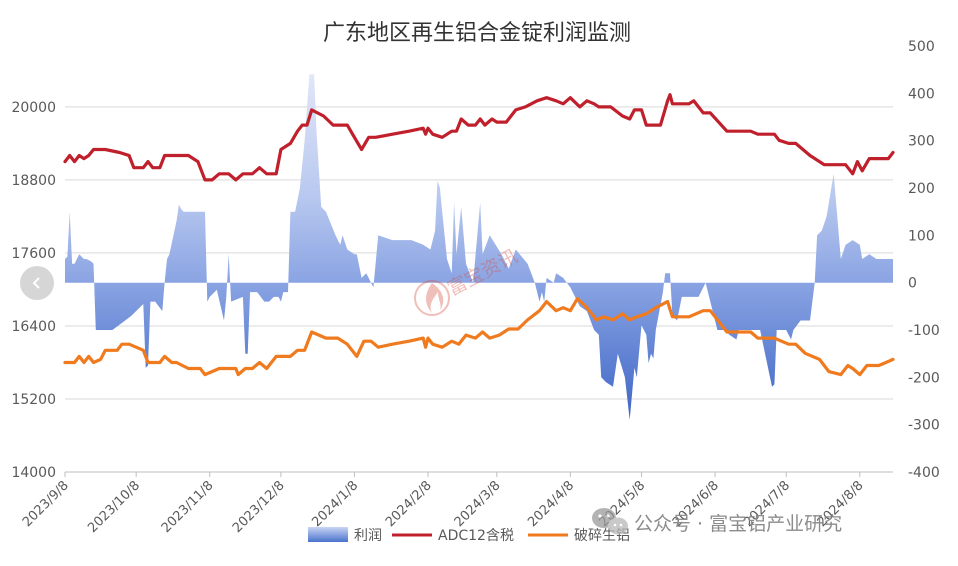  I want to click on legend: 利润 ADC12含税 破碎生铝, so click(469, 535).